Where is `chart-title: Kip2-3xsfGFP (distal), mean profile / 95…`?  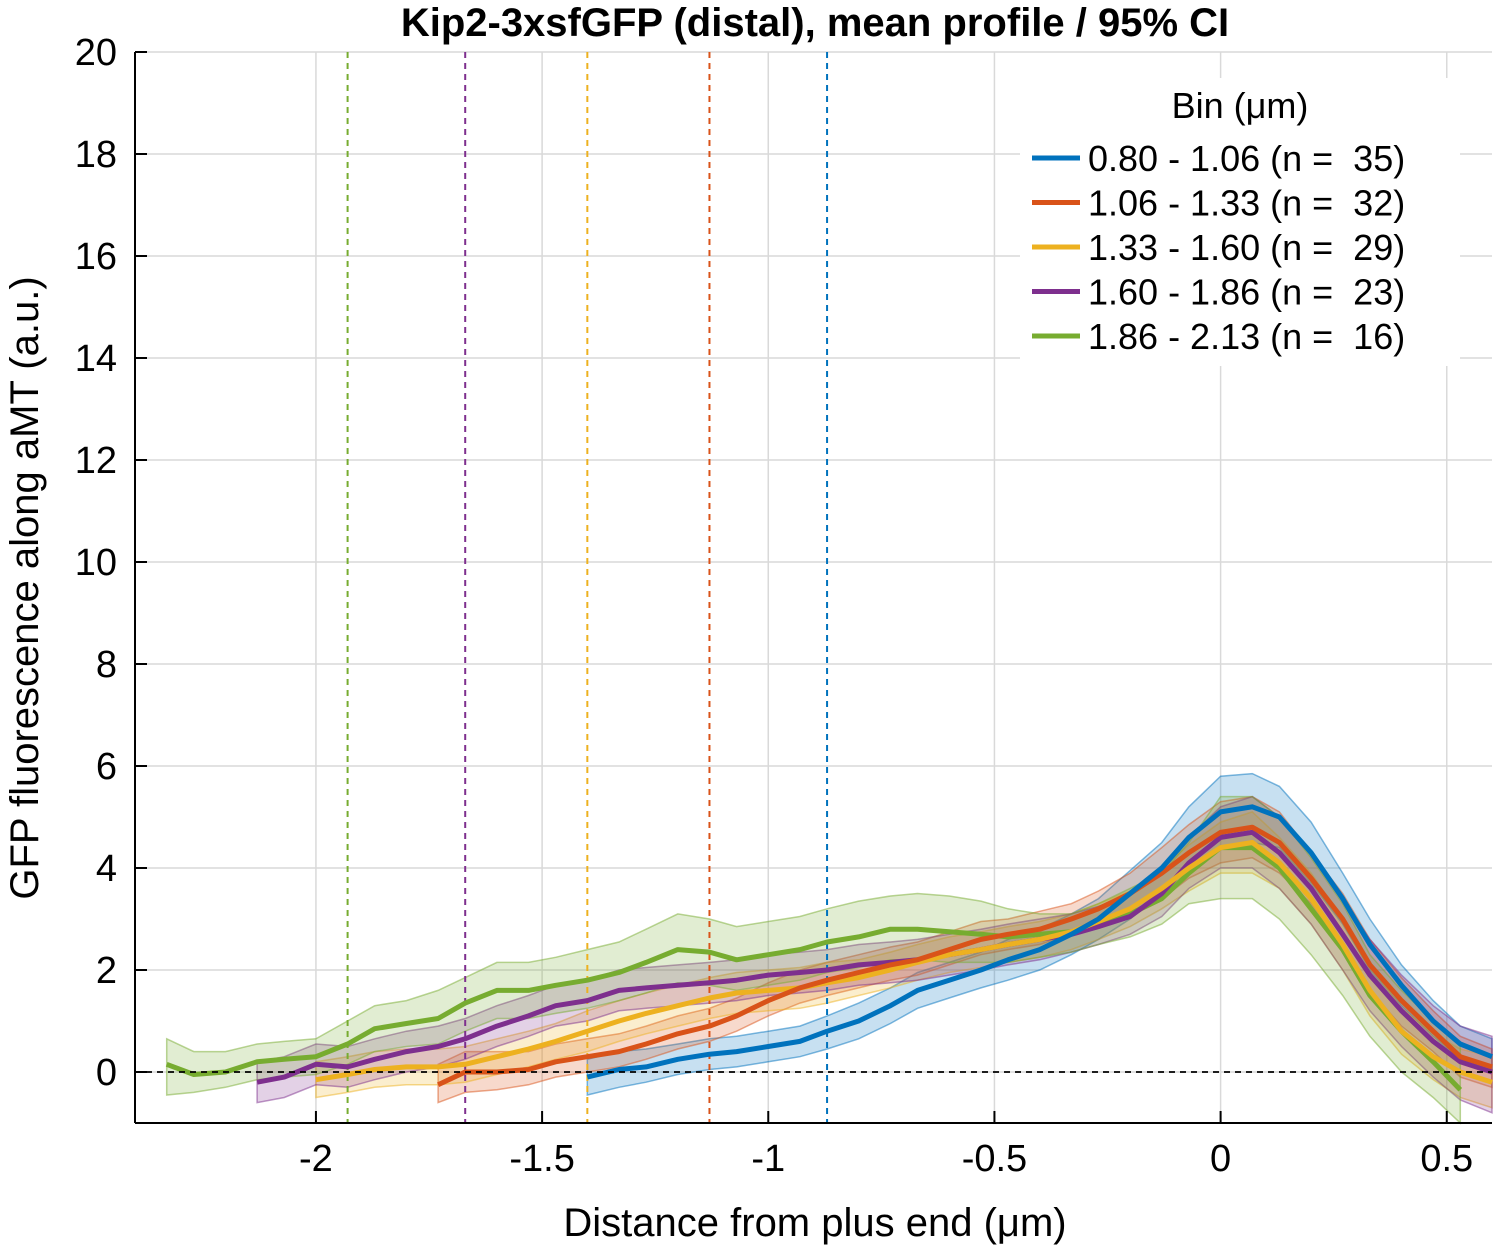
chart-title: Kip2-3xsfGFP (distal), mean profile / 95… is located at coordinates (815, 23).